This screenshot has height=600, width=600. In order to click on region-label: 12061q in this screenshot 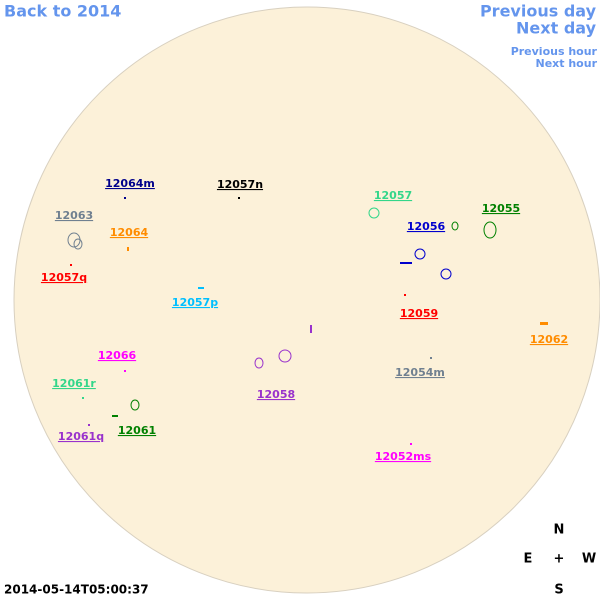, I will do `click(81, 436)`.